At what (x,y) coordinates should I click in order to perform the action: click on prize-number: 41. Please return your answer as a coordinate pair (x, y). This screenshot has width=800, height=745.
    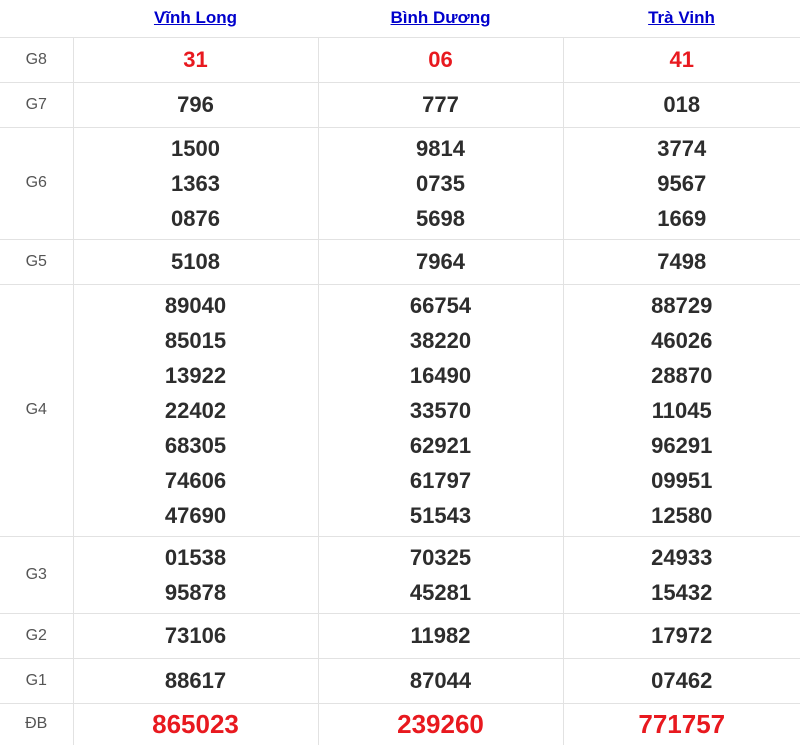
    Looking at the image, I should click on (681, 59).